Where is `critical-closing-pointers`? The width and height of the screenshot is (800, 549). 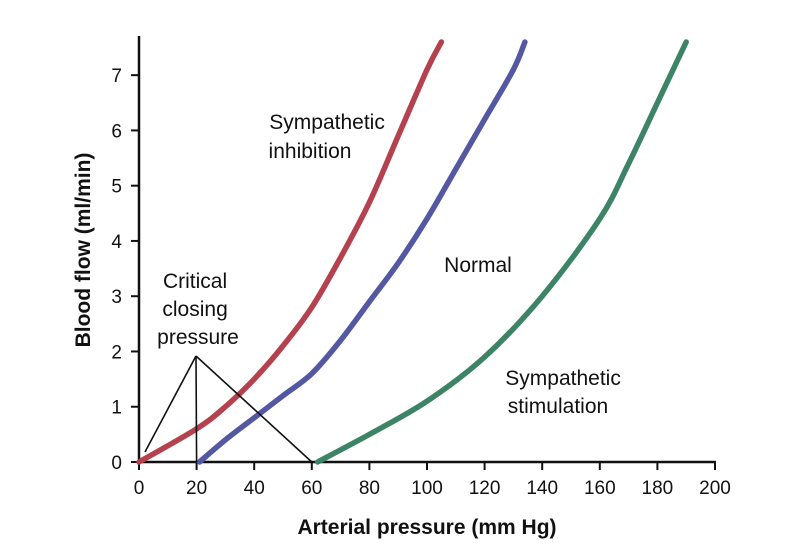
critical-closing-pointers is located at coordinates (228, 409).